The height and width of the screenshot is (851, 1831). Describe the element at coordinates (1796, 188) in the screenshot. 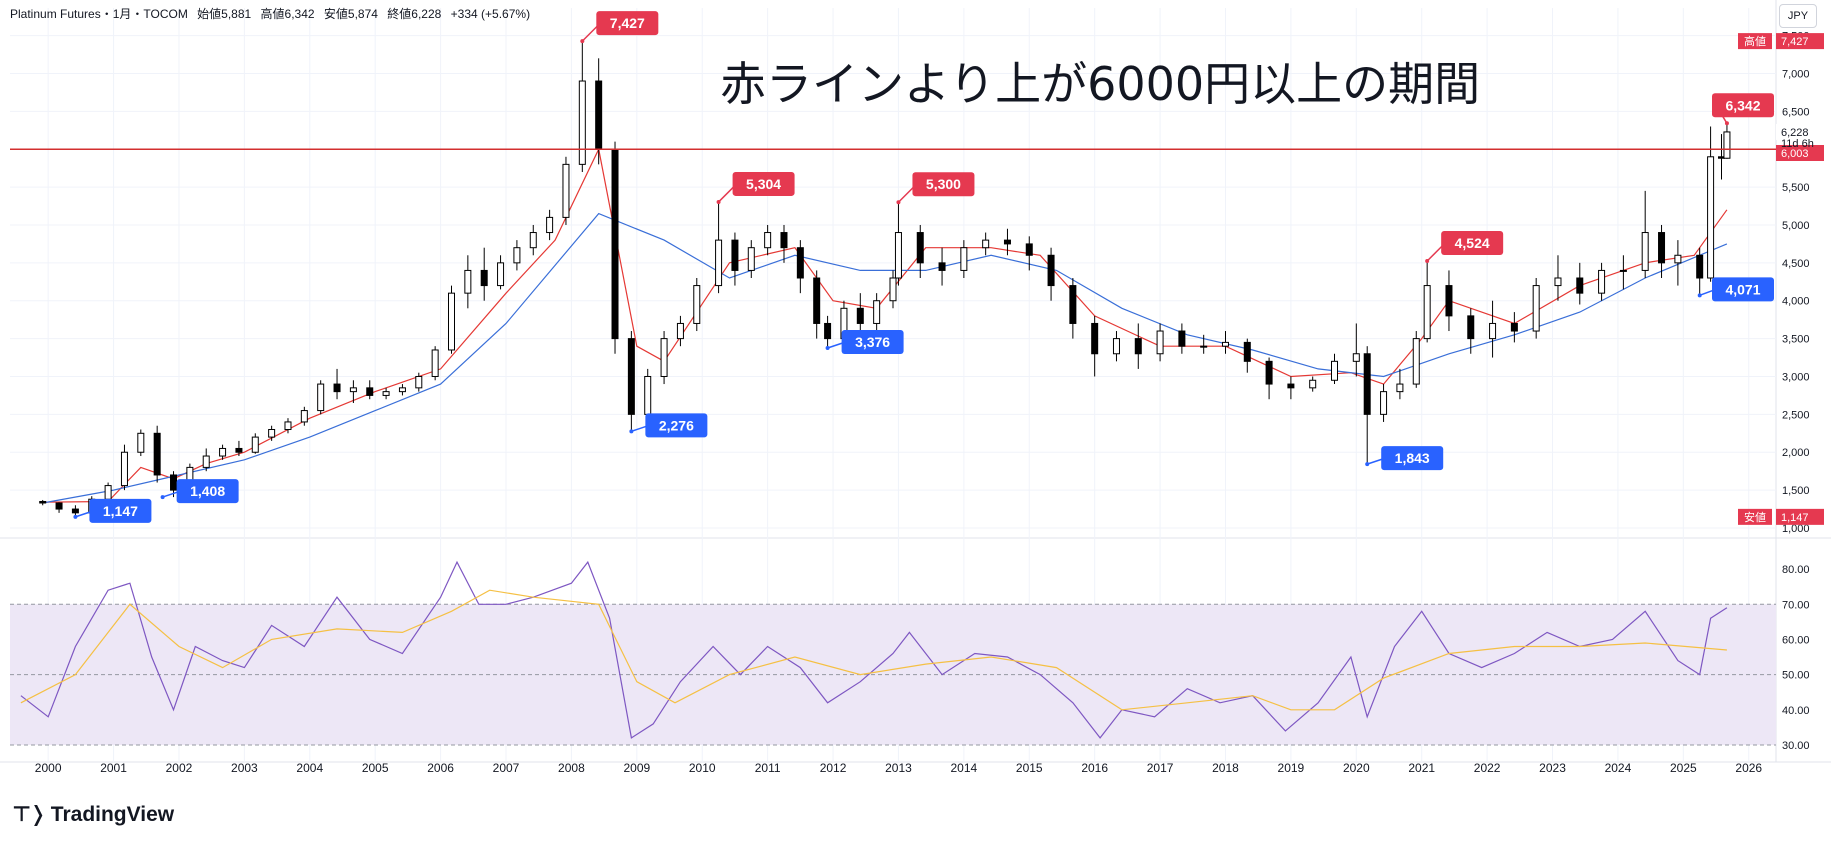

I see `price-tick-label: 5,500` at that location.